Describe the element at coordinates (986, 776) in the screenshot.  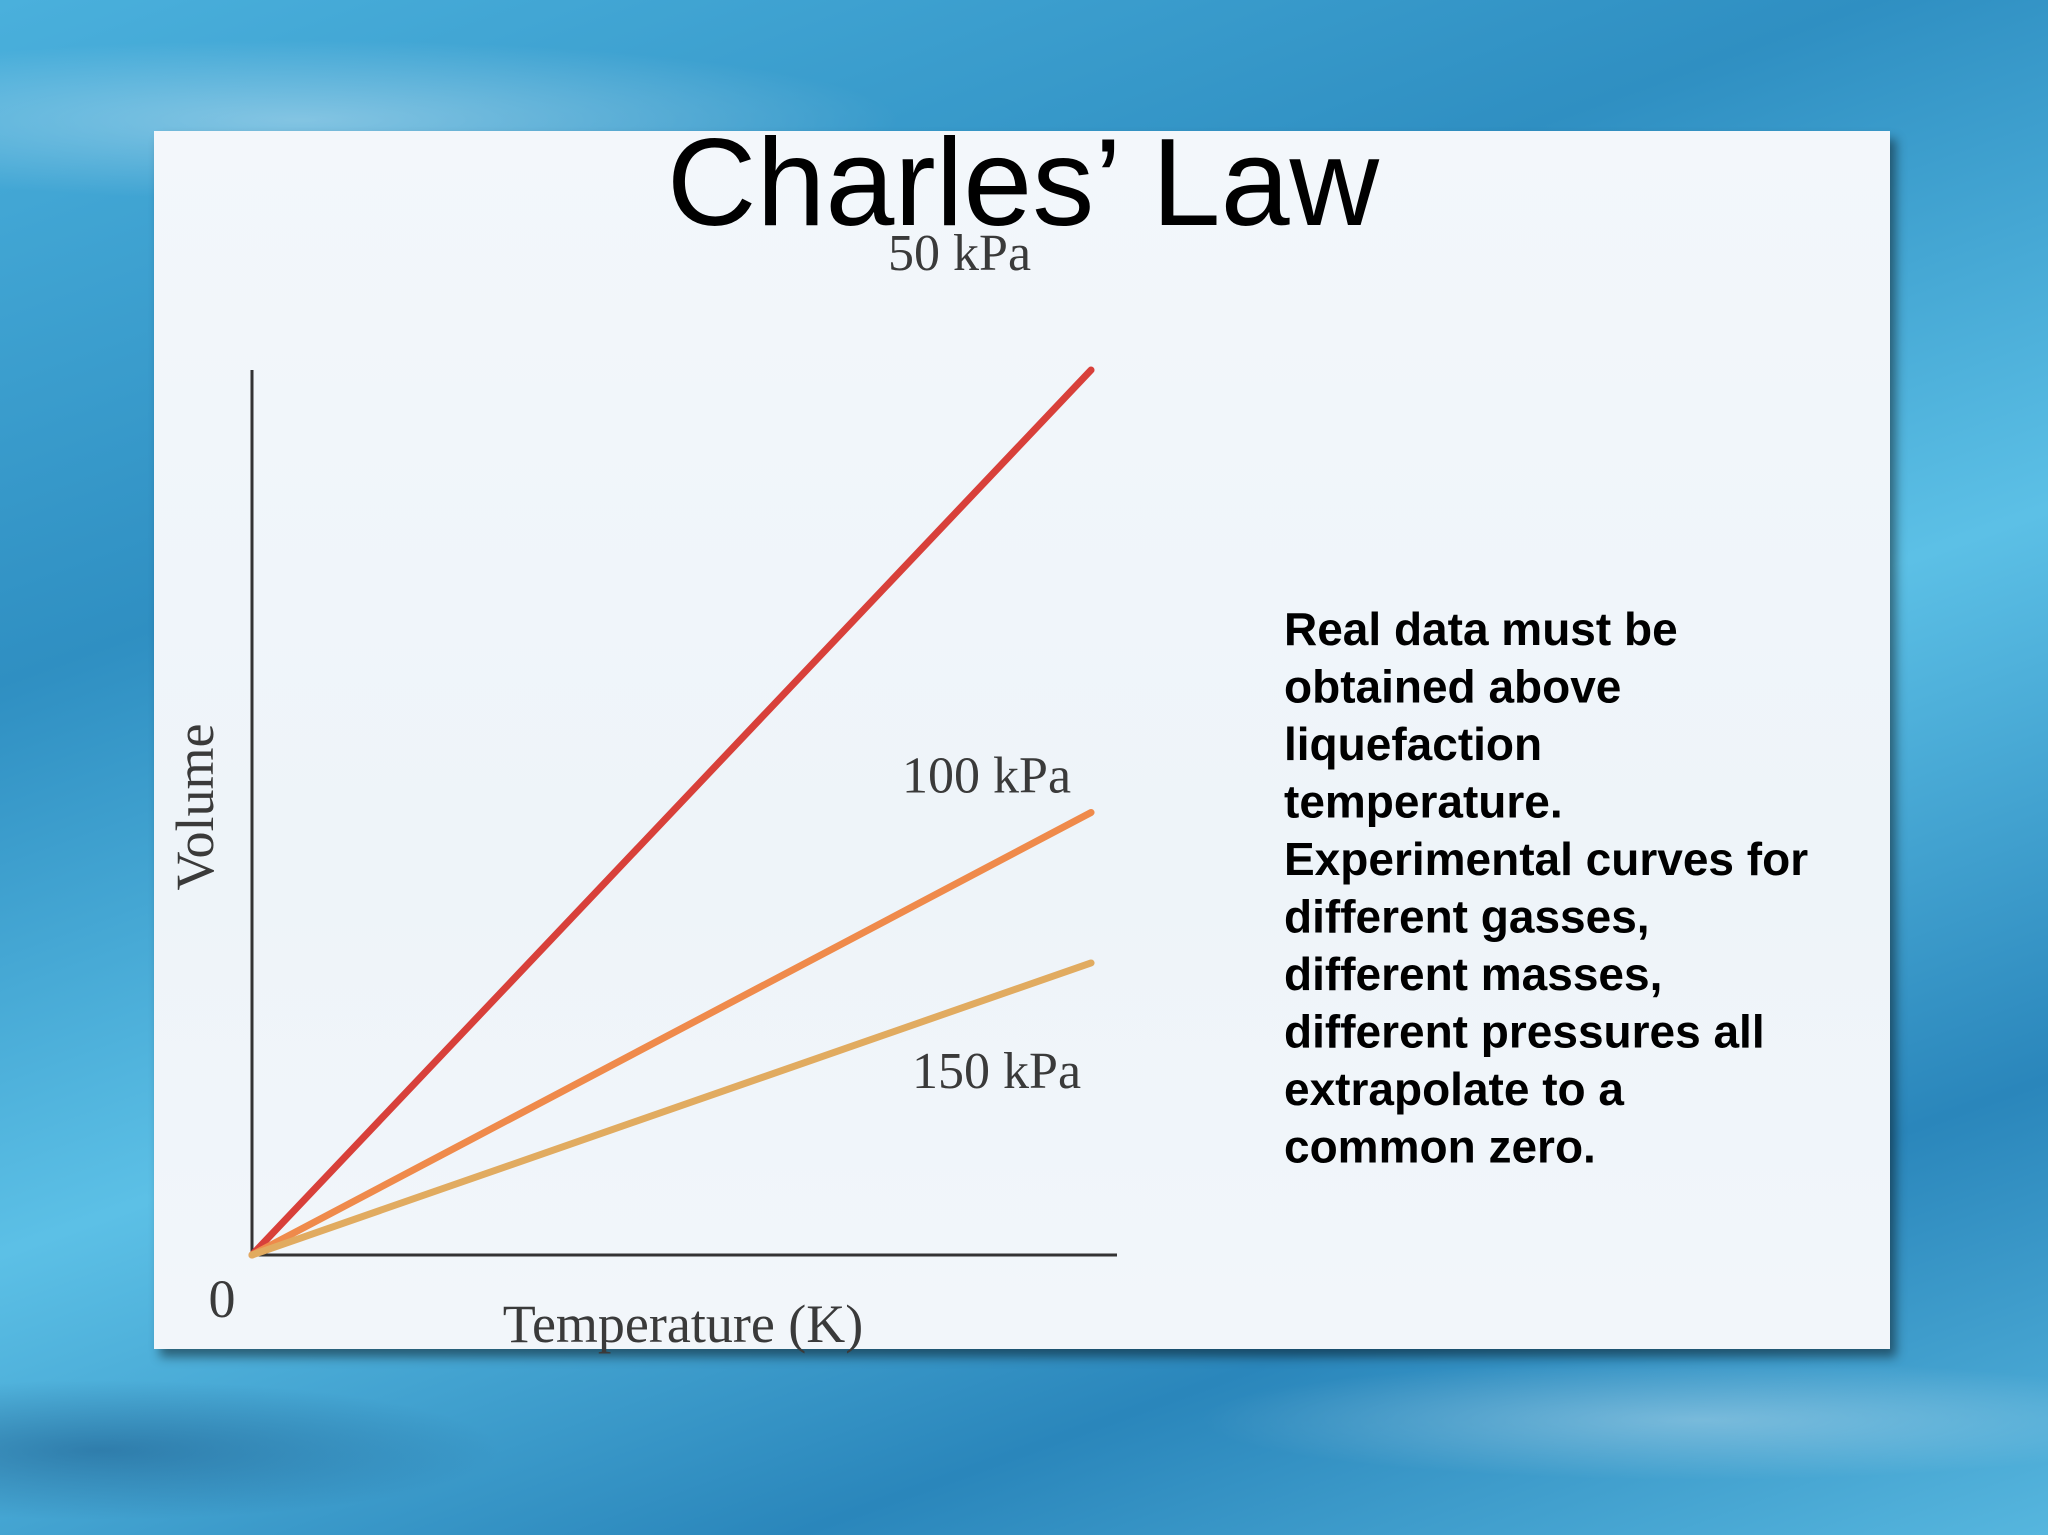
I see `series-label: 100 kPa` at that location.